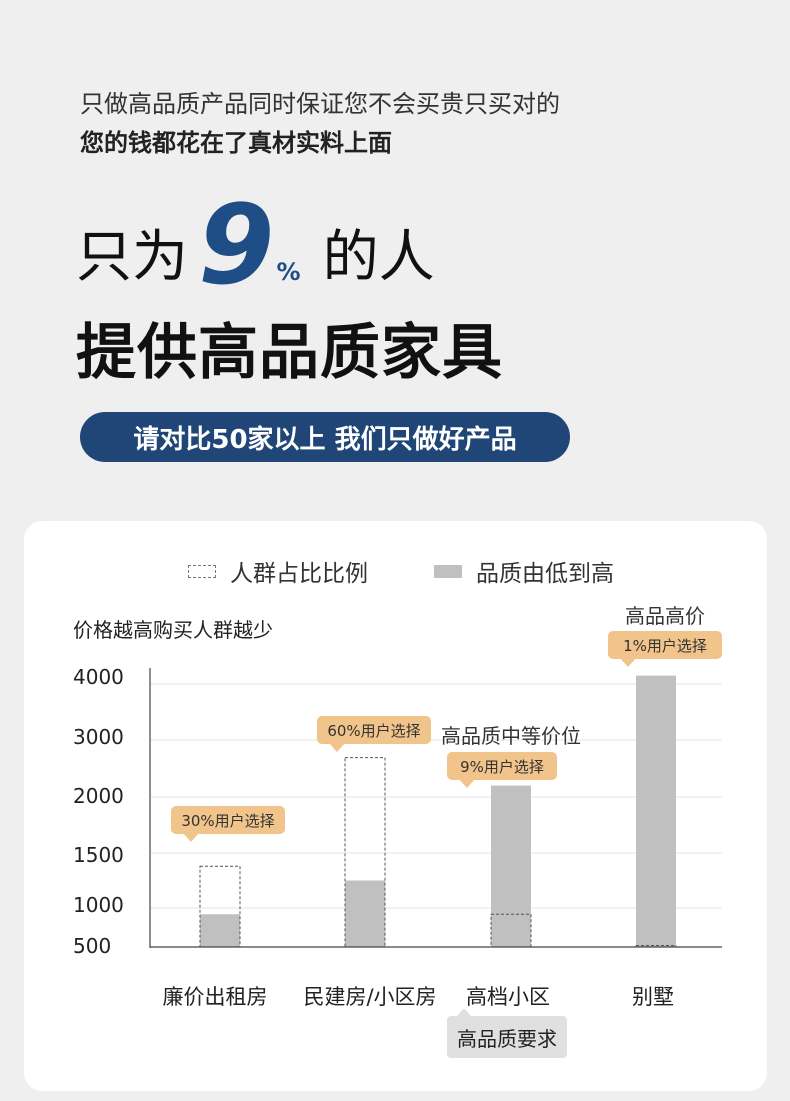  What do you see at coordinates (320, 104) in the screenshot?
I see `intro-line-1: 只做高品质产品同时保证您不会买贵只买对的` at bounding box center [320, 104].